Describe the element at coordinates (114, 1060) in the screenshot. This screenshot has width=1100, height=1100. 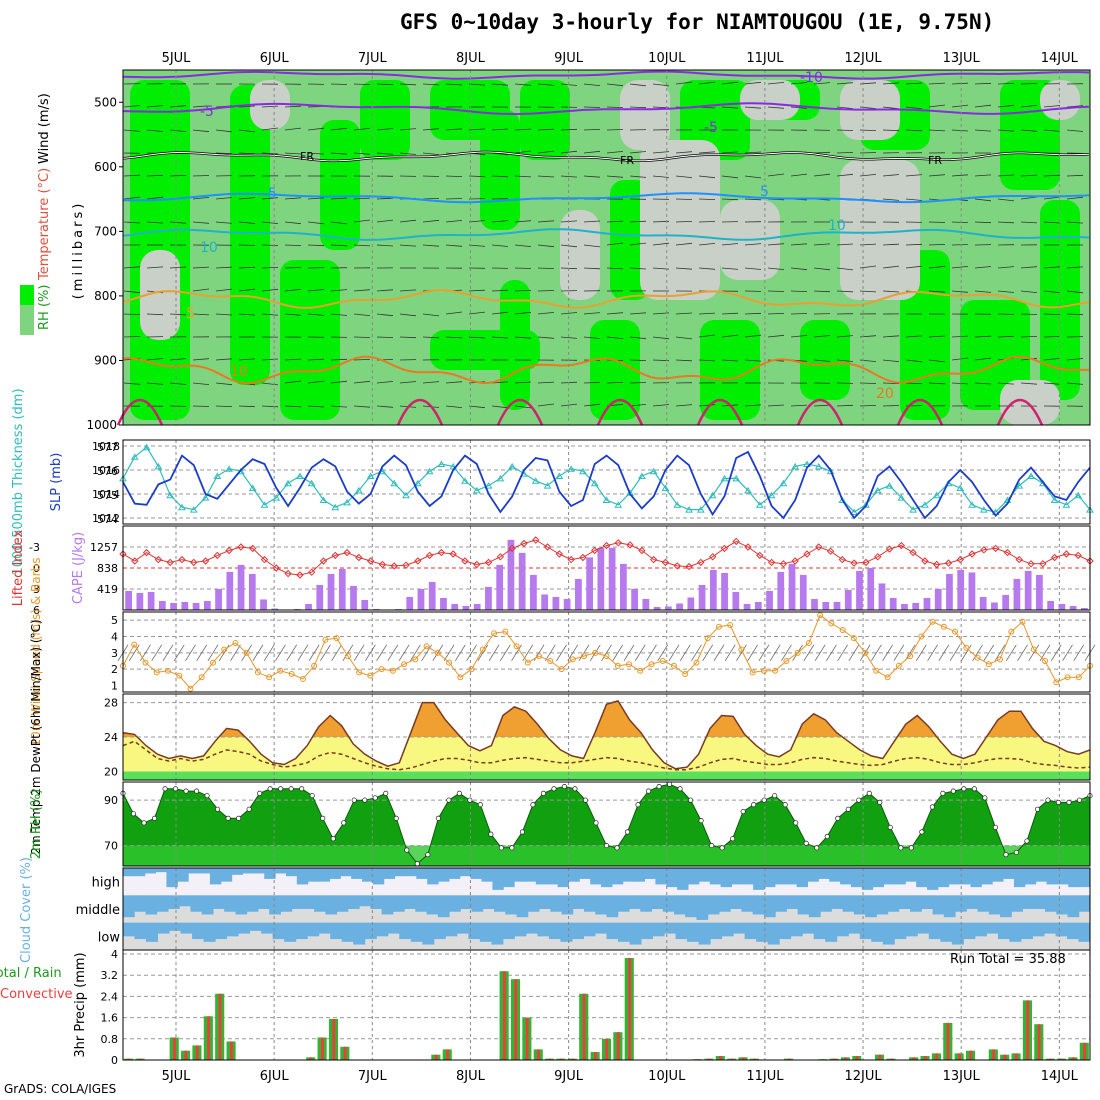
I see `precip-tick-label: 0` at that location.